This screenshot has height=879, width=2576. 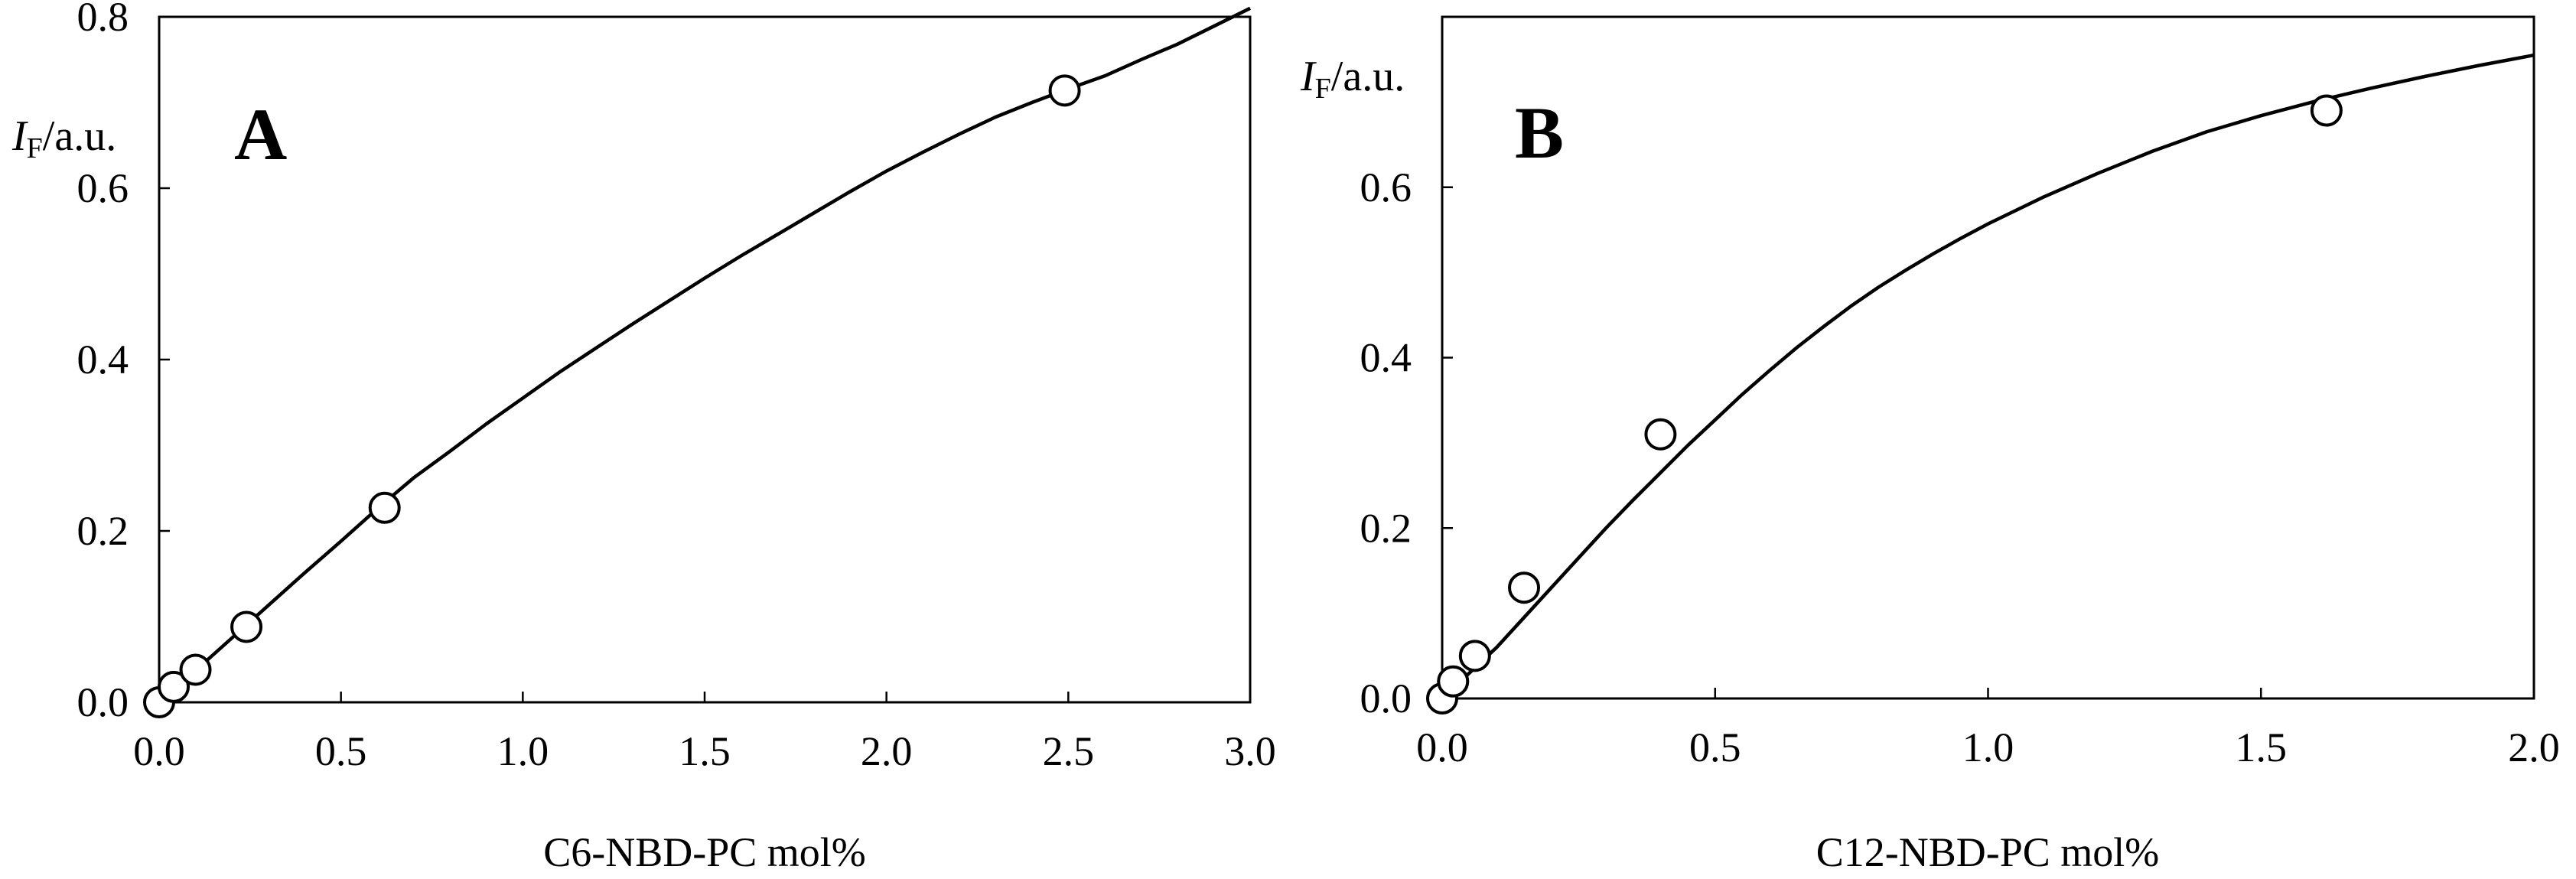 What do you see at coordinates (261, 134) in the screenshot?
I see `panel-label-a: A` at bounding box center [261, 134].